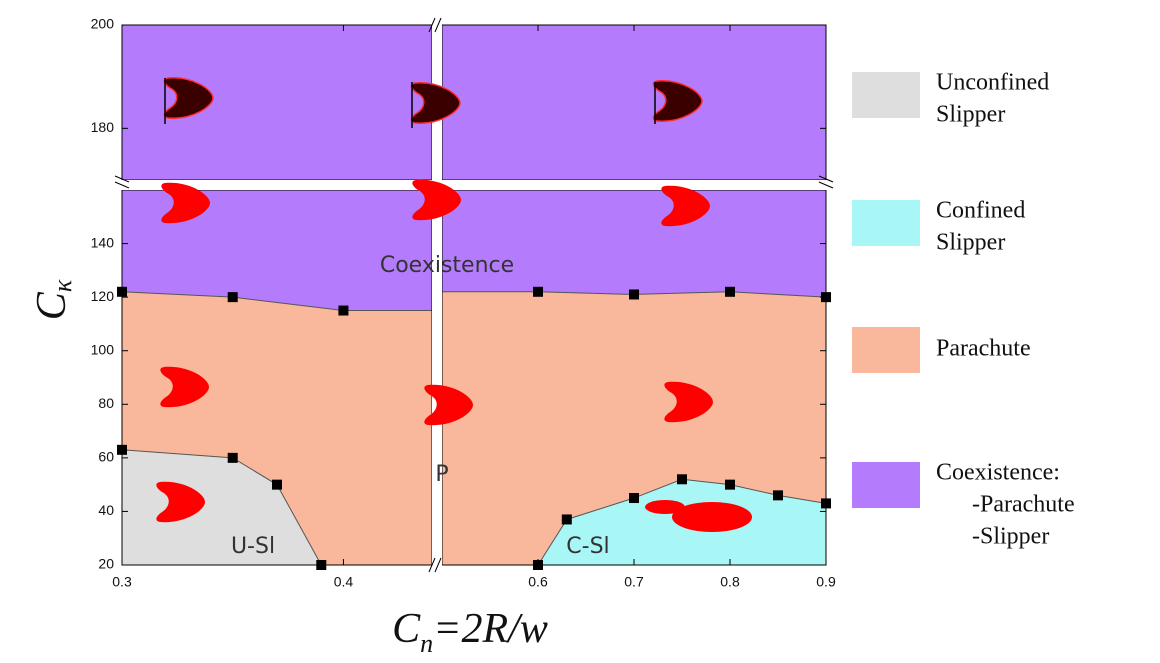 This screenshot has width=1160, height=663. Describe the element at coordinates (470, 632) in the screenshot. I see `x-axis-title: Cn=2R/w` at that location.